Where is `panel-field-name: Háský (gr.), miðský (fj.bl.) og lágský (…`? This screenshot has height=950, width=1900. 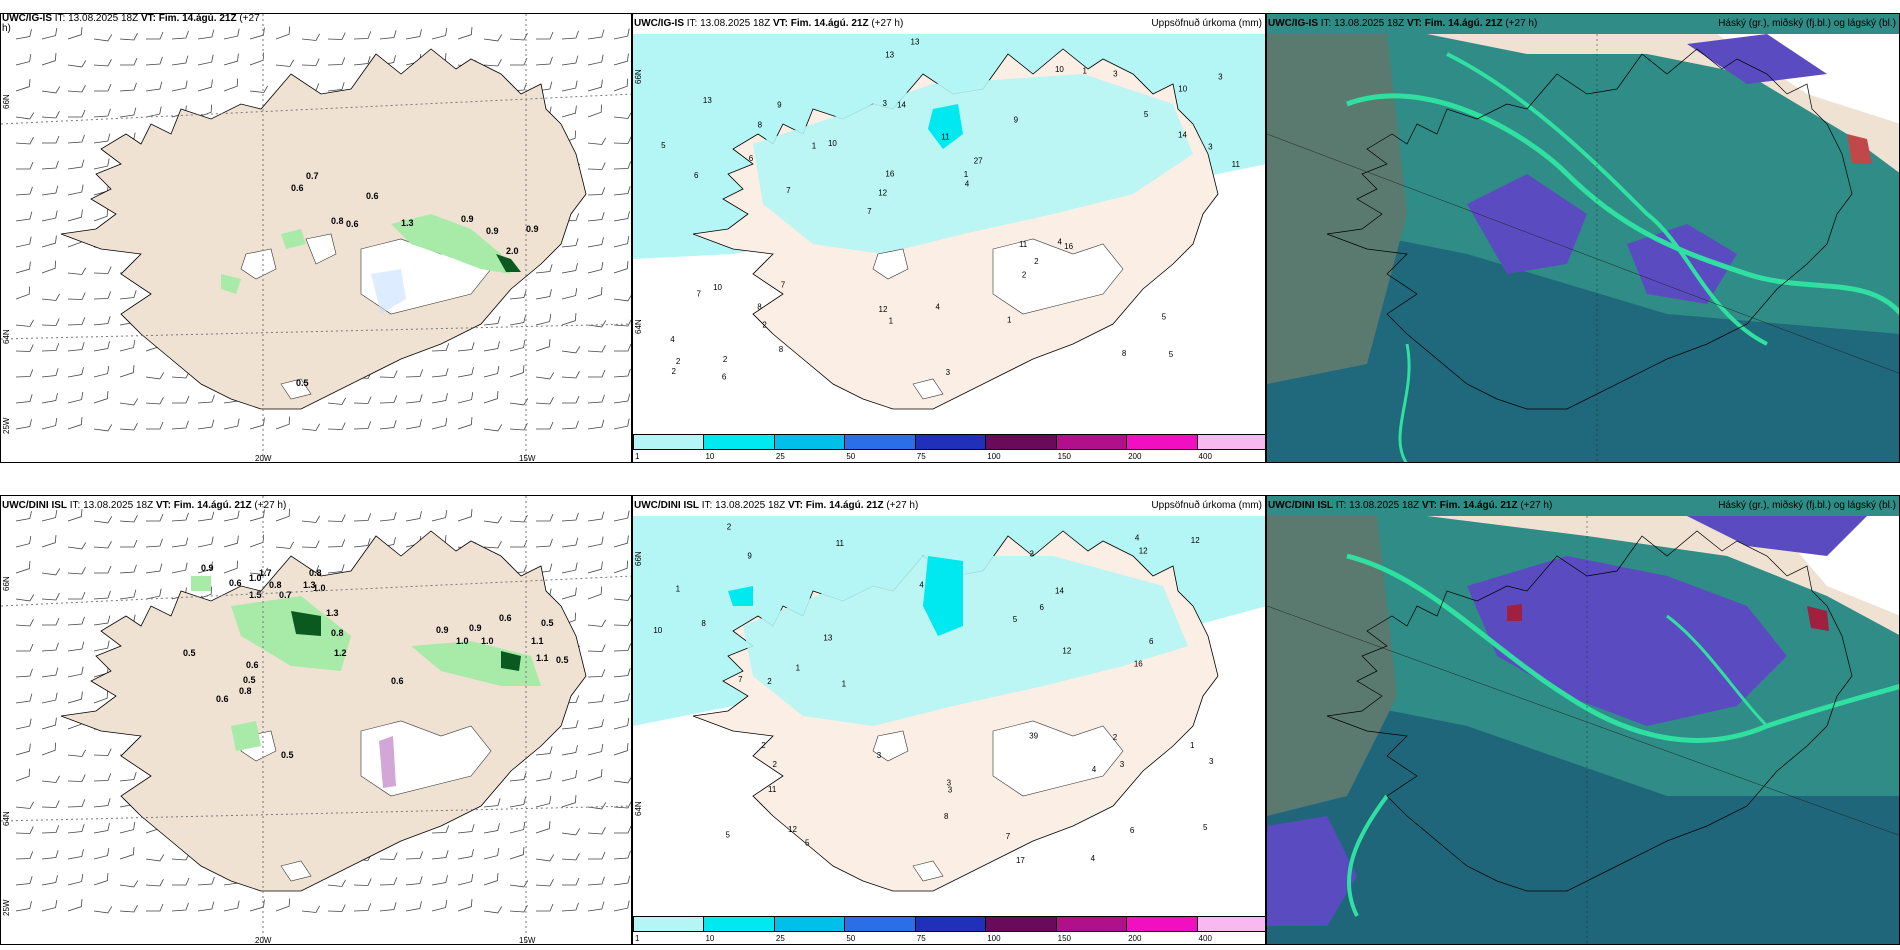 panel-field-name: Háský (gr.), miðský (fj.bl.) og lágský (… is located at coordinates (1807, 23).